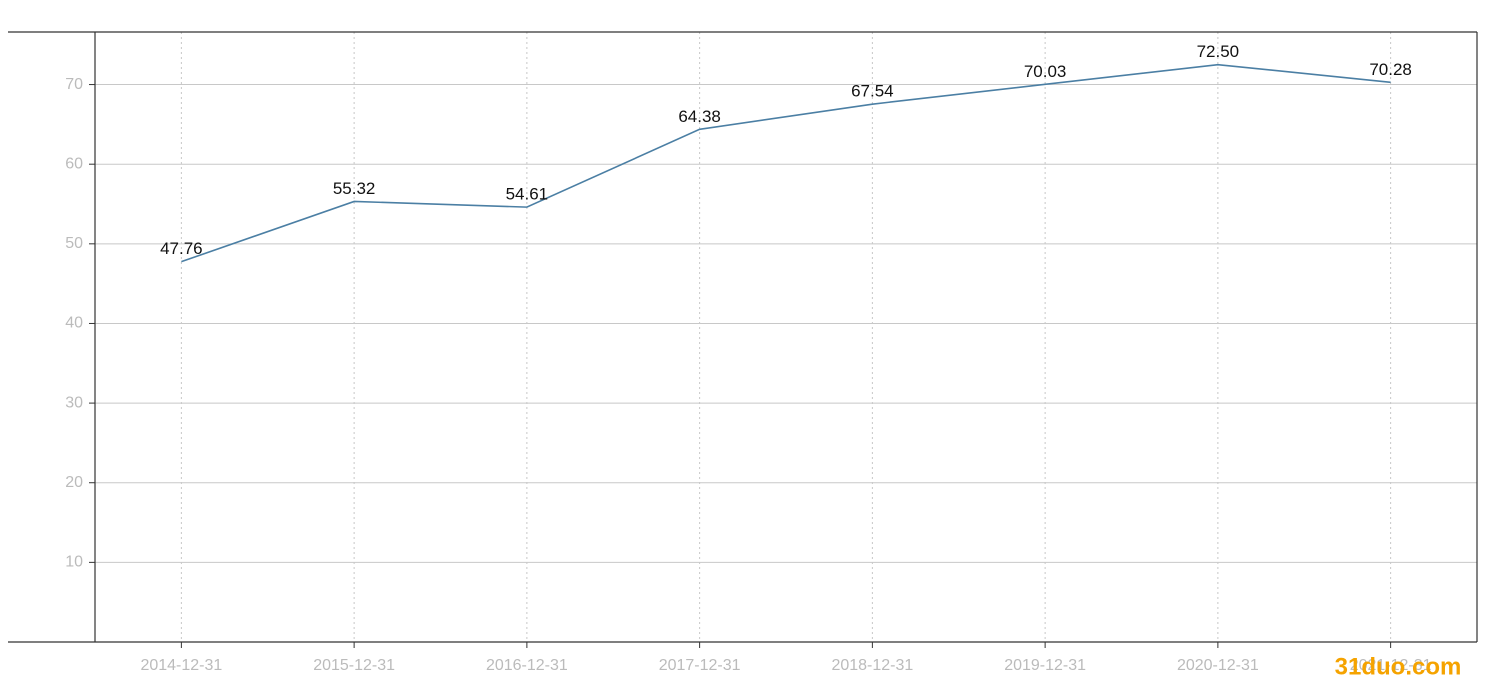 The width and height of the screenshot is (1489, 690). I want to click on data-label: 54.61, so click(527, 194).